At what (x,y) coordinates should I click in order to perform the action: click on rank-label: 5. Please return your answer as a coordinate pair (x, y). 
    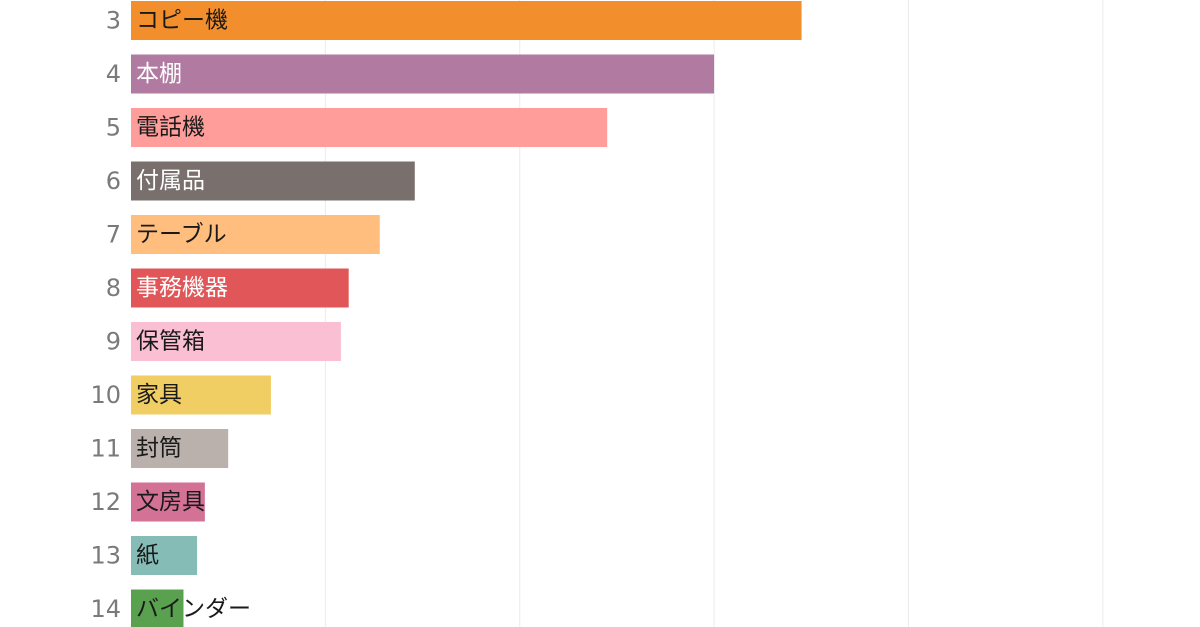
    Looking at the image, I should click on (113, 128).